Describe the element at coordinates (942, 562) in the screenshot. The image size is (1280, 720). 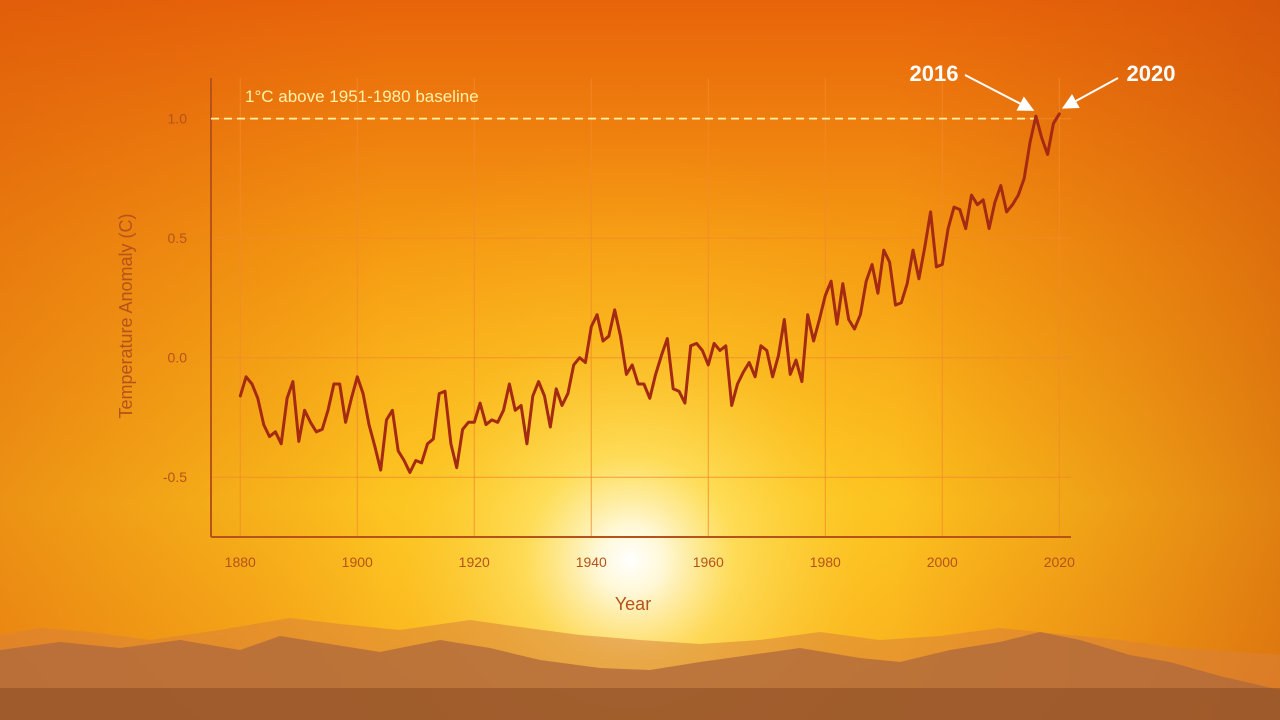
I see `x-tick-label-2000: 2000` at that location.